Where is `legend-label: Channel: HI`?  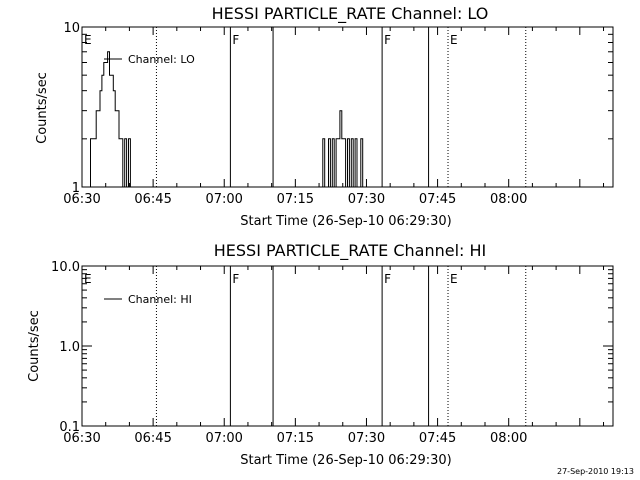 legend-label: Channel: HI is located at coordinates (160, 299).